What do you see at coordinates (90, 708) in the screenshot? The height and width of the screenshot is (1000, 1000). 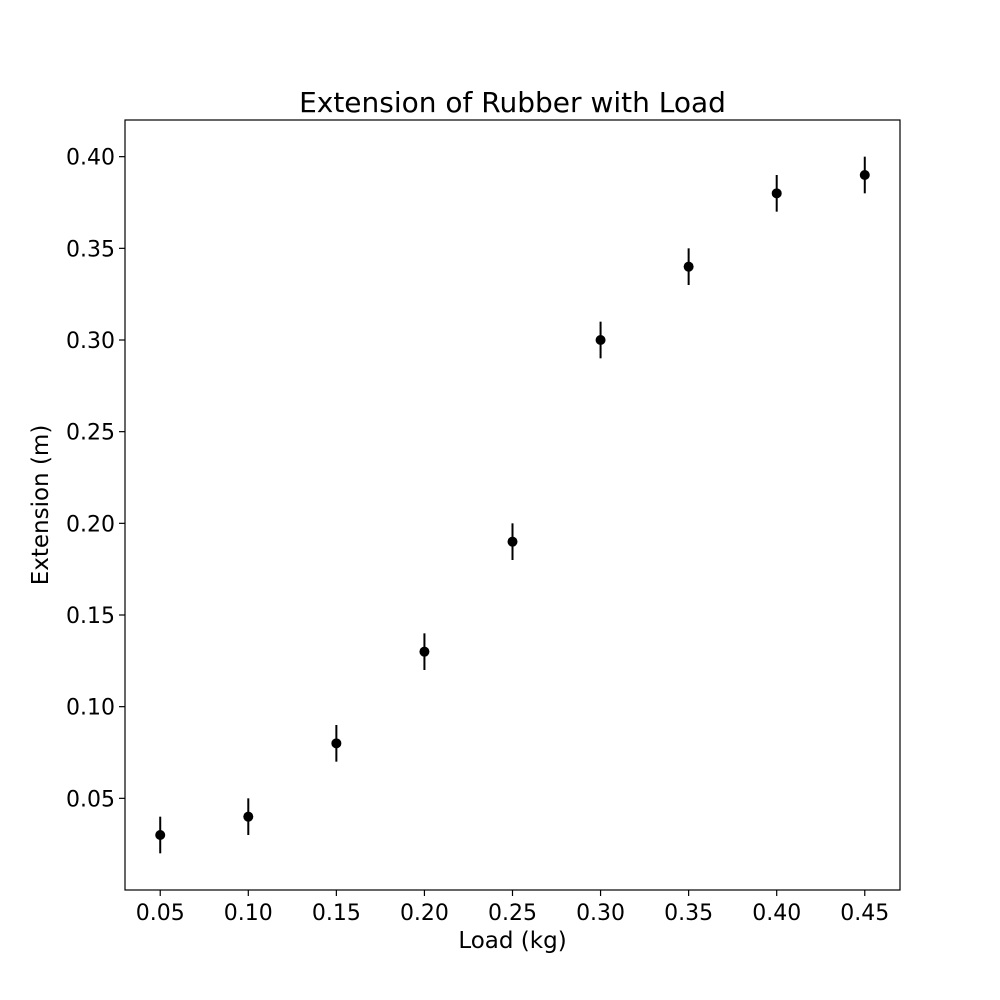 I see `y-tick-label: 0.10` at bounding box center [90, 708].